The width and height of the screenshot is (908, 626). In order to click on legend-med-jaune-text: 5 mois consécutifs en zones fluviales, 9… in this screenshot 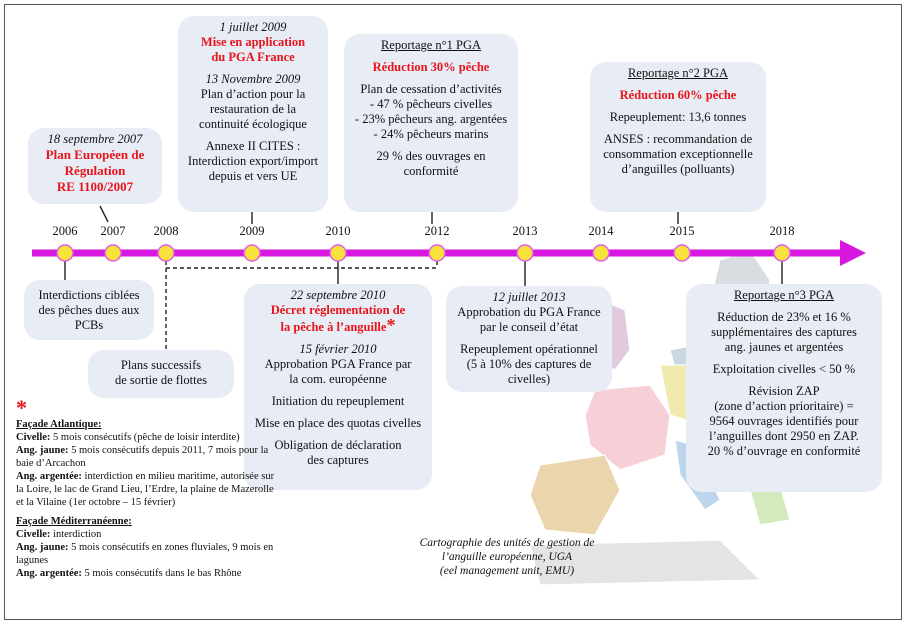, I will do `click(145, 554)`.